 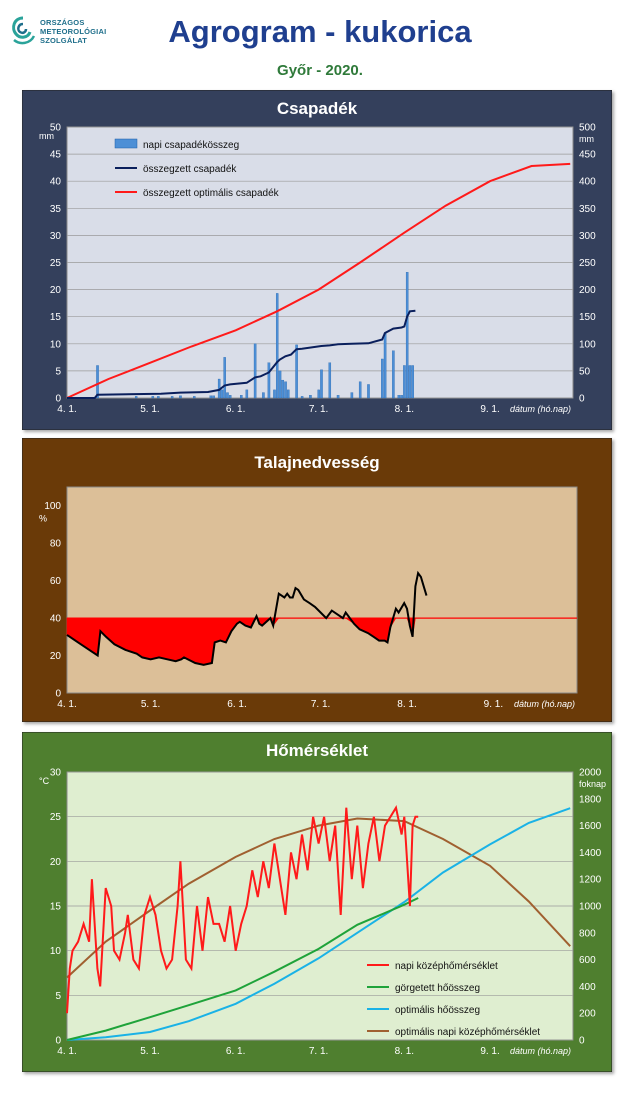 What do you see at coordinates (56, 263) in the screenshot?
I see `y-tick-label: 25` at bounding box center [56, 263].